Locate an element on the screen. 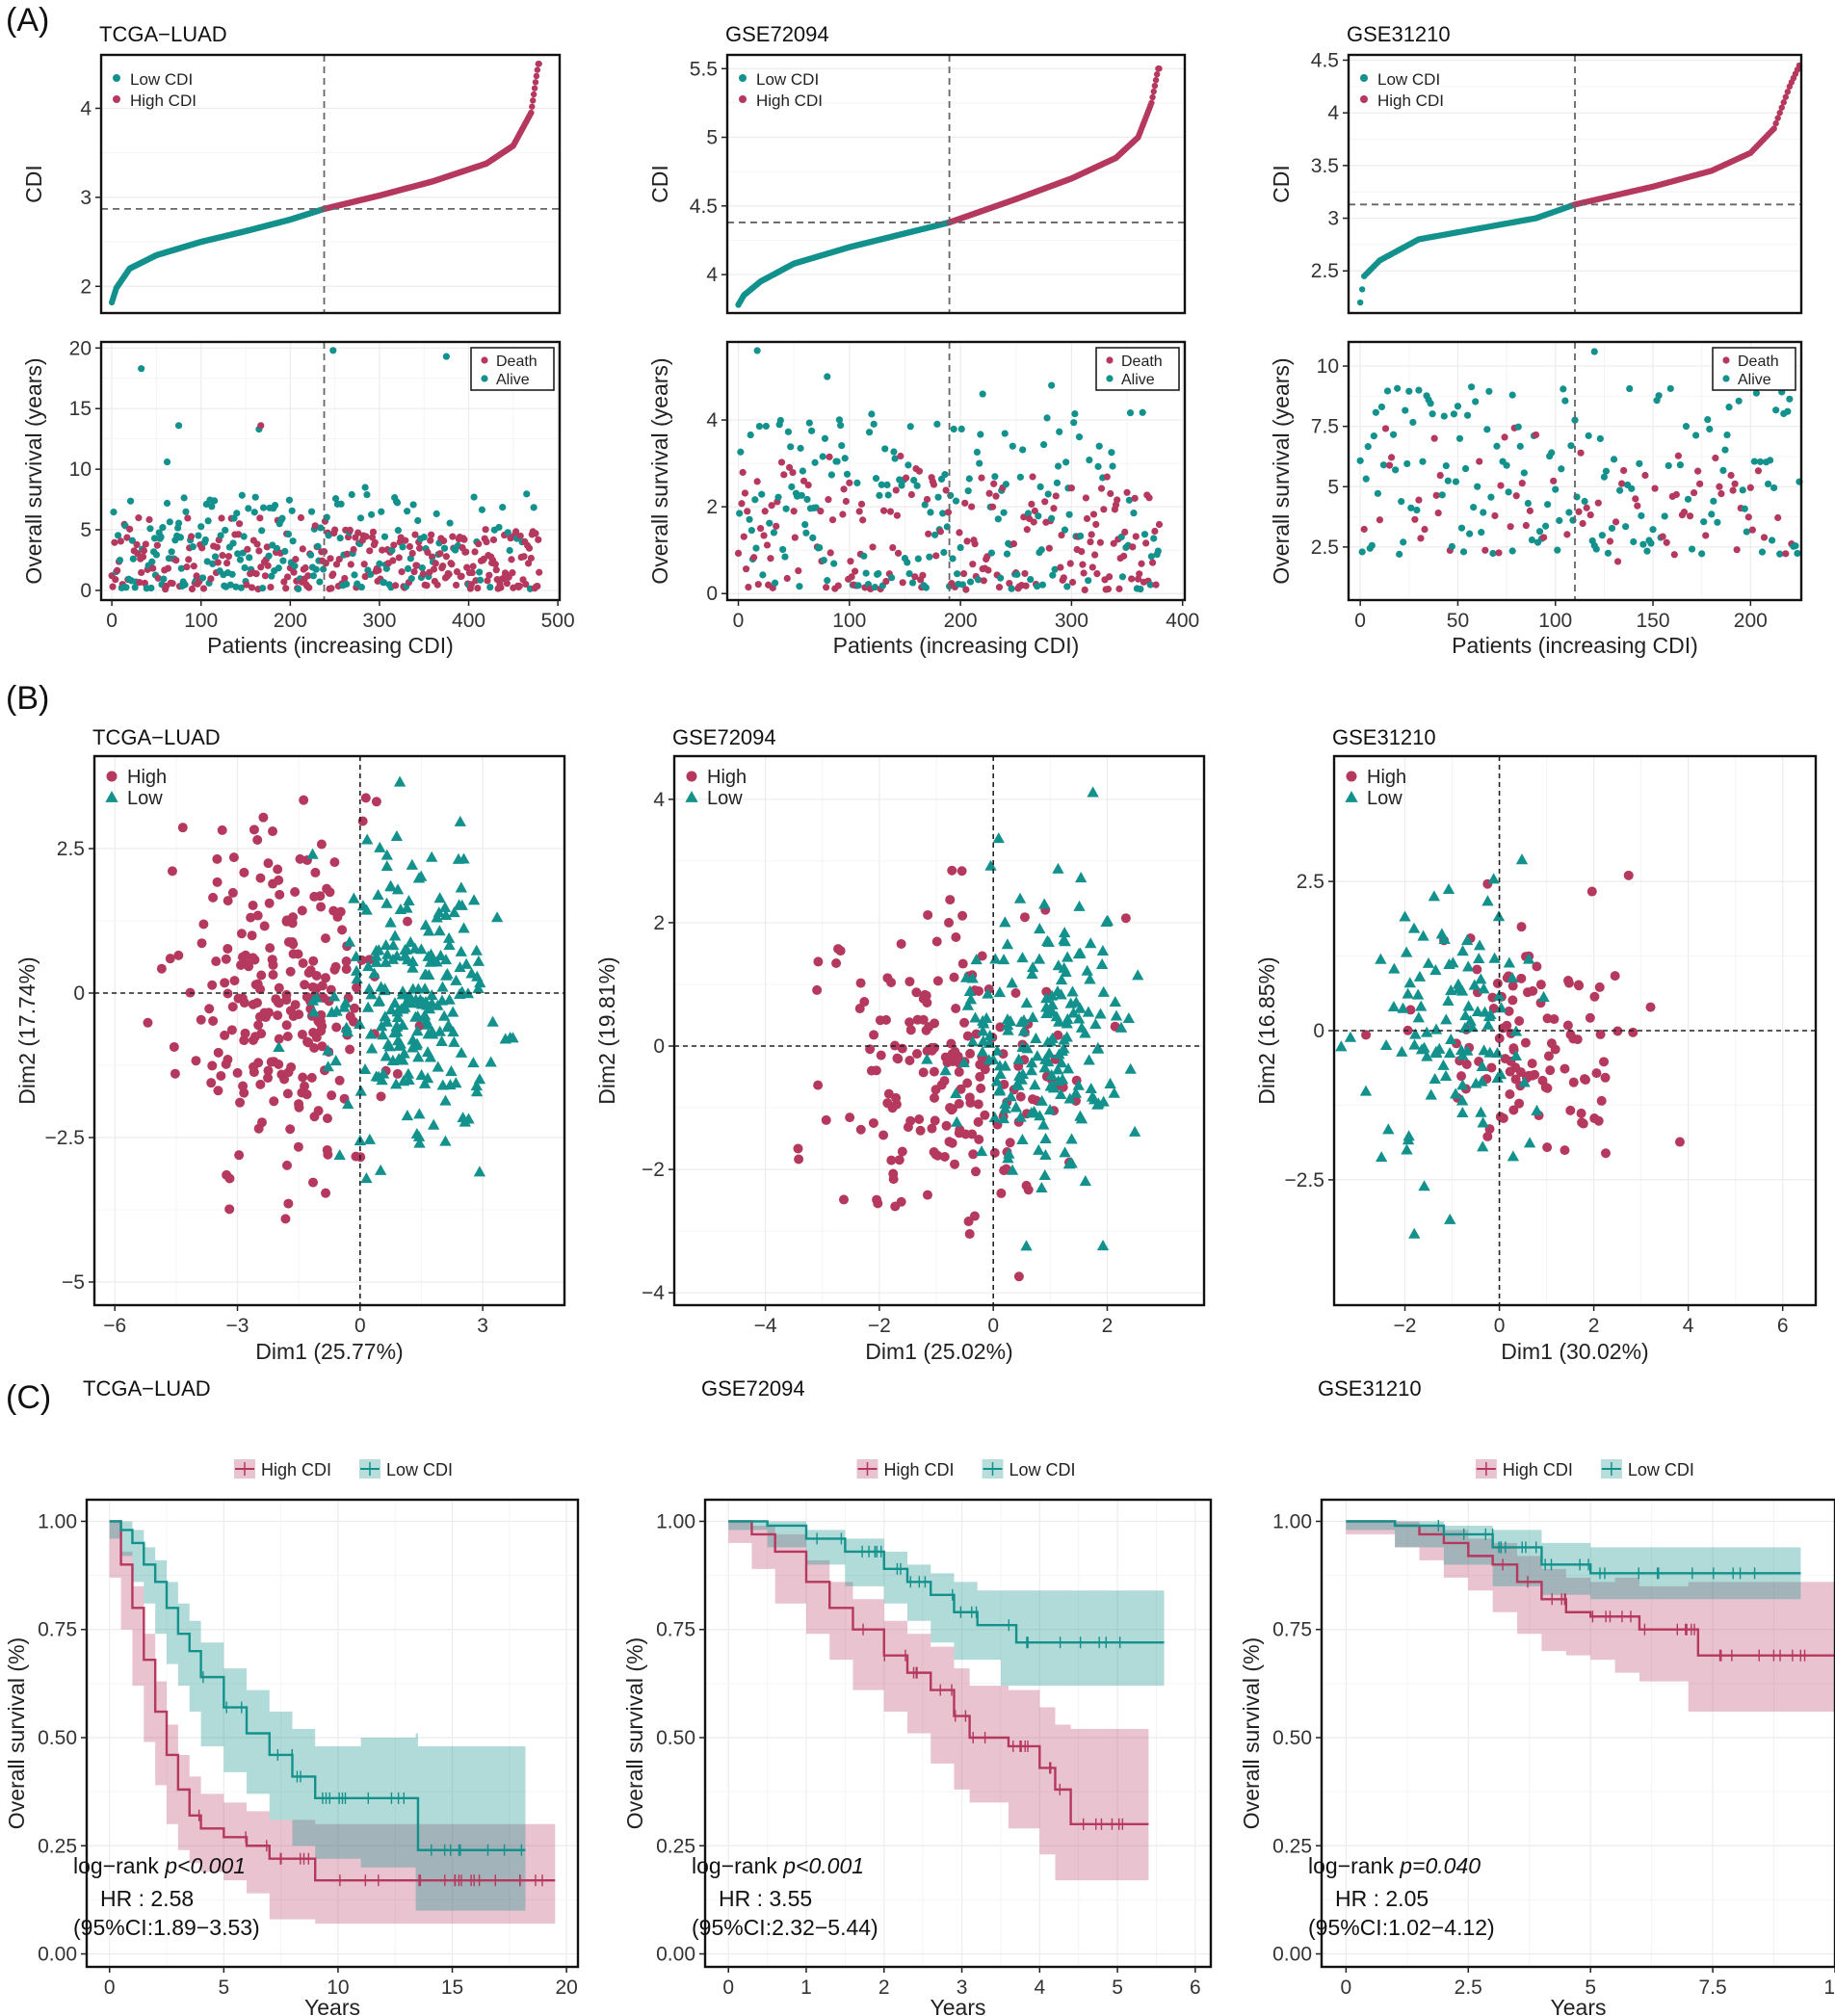 The width and height of the screenshot is (1835, 2016). x-tick-label: 3 is located at coordinates (482, 1326).